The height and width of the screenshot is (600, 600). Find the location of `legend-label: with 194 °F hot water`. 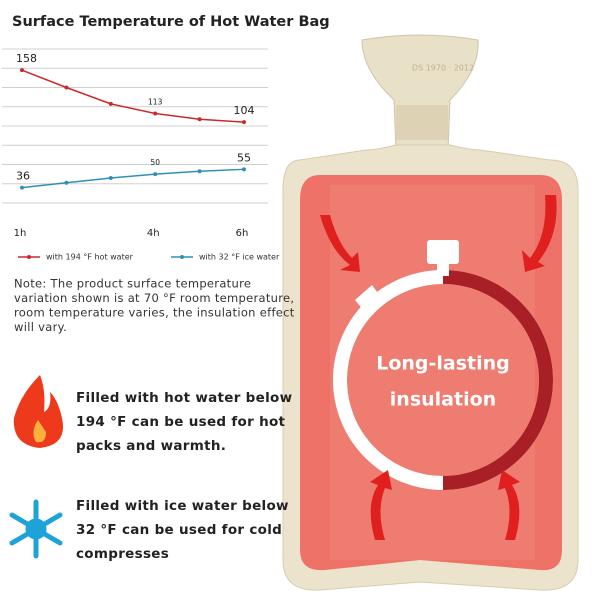

legend-label: with 194 °F hot water is located at coordinates (90, 257).